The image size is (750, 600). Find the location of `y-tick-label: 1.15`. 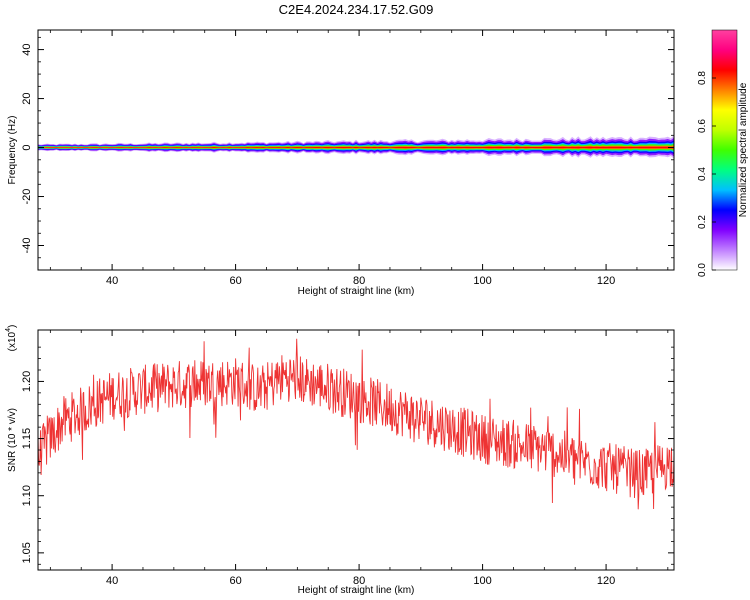

y-tick-label: 1.15 is located at coordinates (27, 438).